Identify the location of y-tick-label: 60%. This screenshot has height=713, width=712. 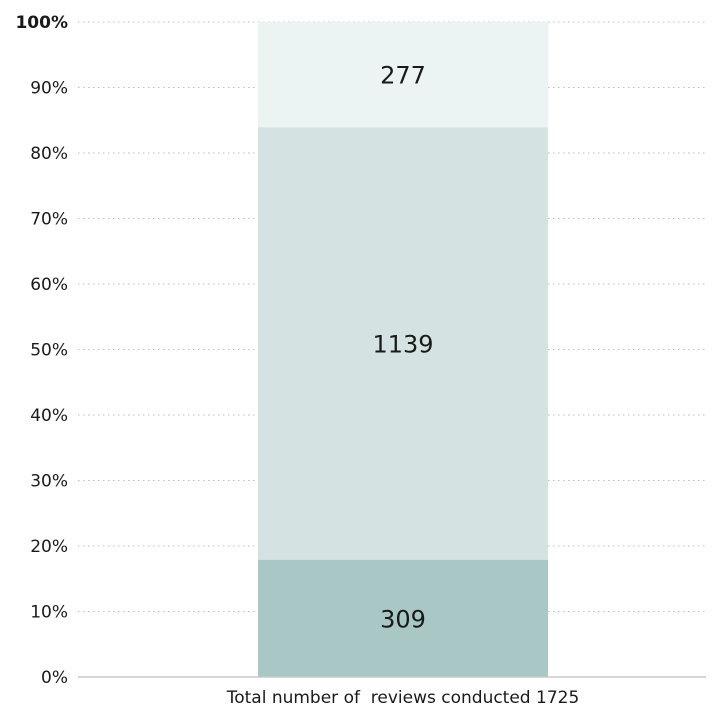
(49, 285).